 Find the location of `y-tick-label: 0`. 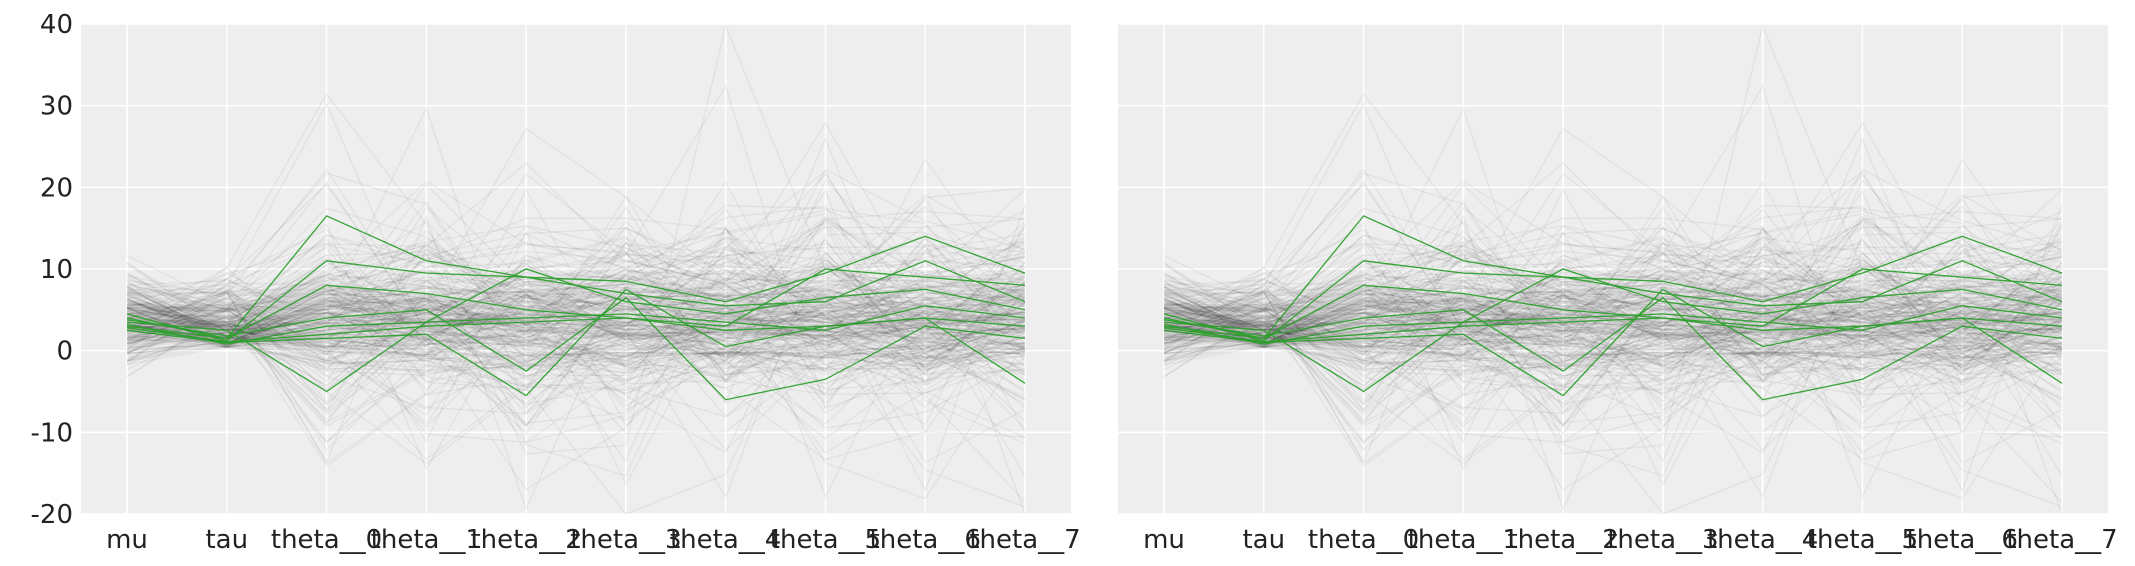

y-tick-label: 0 is located at coordinates (64, 352).